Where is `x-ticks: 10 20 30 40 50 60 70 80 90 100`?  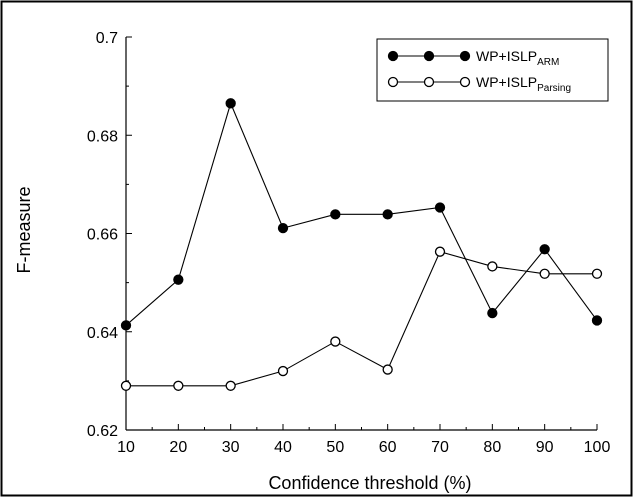 x-ticks: 10 20 30 40 50 60 70 80 90 100 is located at coordinates (363, 440).